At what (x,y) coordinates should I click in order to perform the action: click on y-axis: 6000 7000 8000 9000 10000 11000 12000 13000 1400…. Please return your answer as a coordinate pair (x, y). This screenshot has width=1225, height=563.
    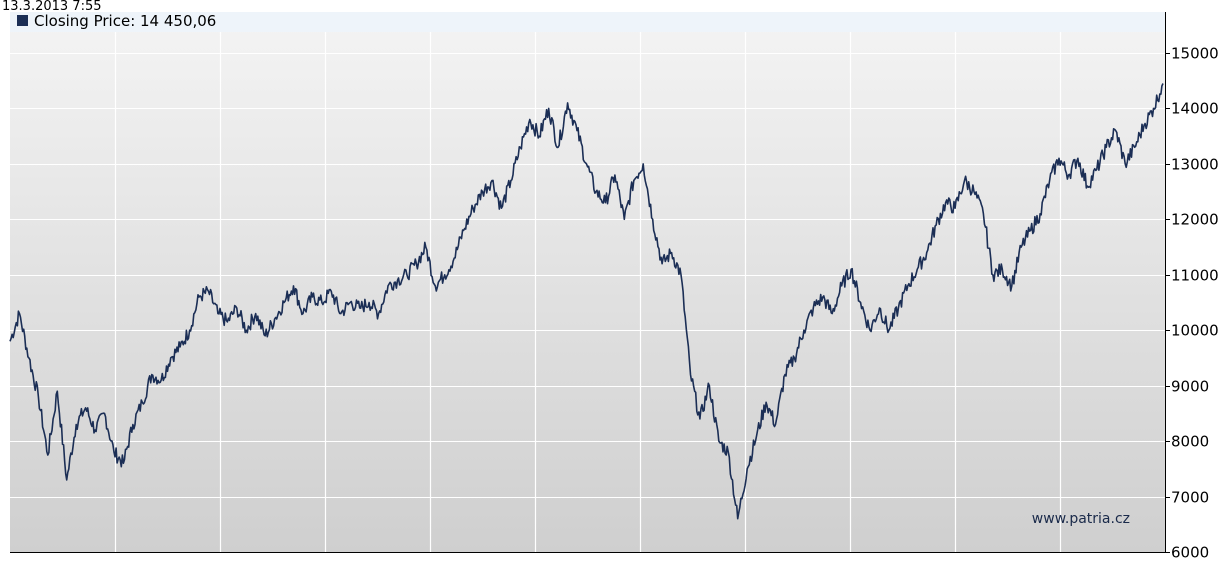
    Looking at the image, I should click on (1192, 303).